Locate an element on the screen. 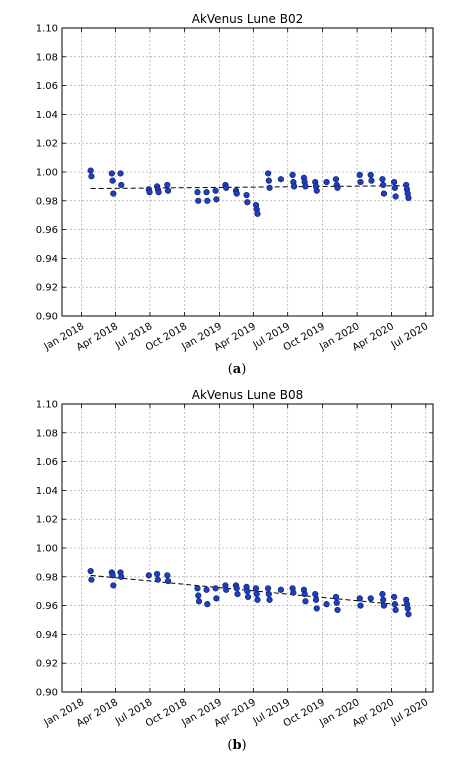 The width and height of the screenshot is (474, 762). caption-b-letter: b is located at coordinates (237, 745).